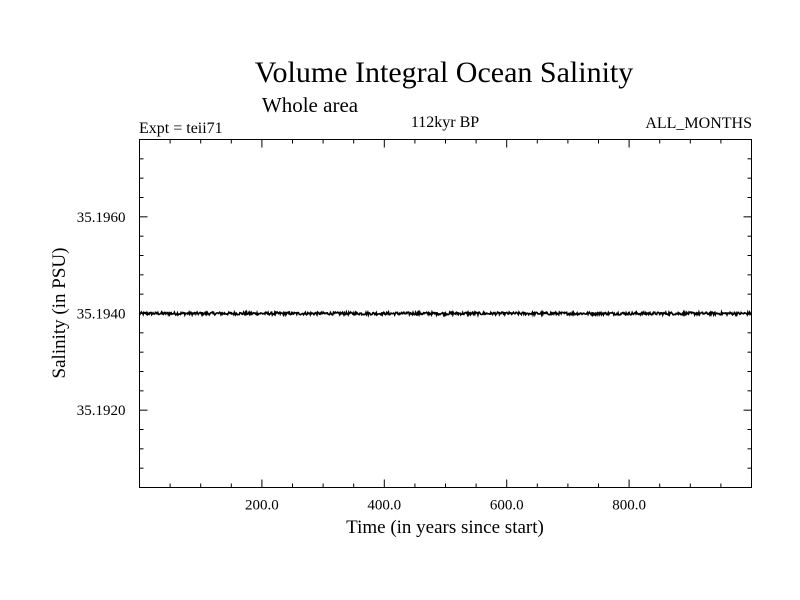  What do you see at coordinates (507, 506) in the screenshot?
I see `x-tick-label: 600.0` at bounding box center [507, 506].